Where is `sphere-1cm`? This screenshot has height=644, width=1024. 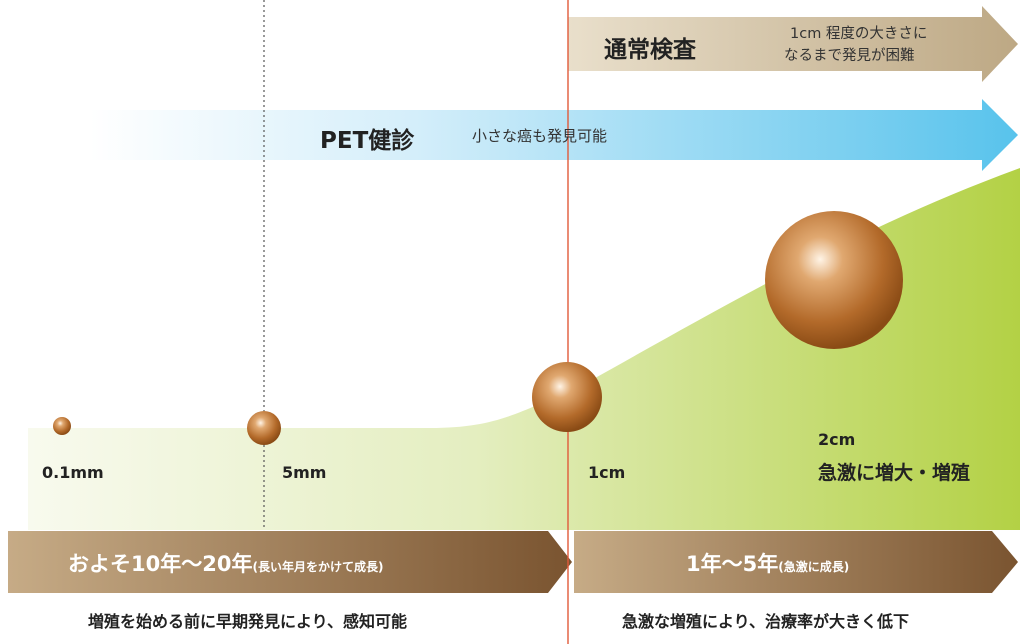
sphere-1cm is located at coordinates (567, 397).